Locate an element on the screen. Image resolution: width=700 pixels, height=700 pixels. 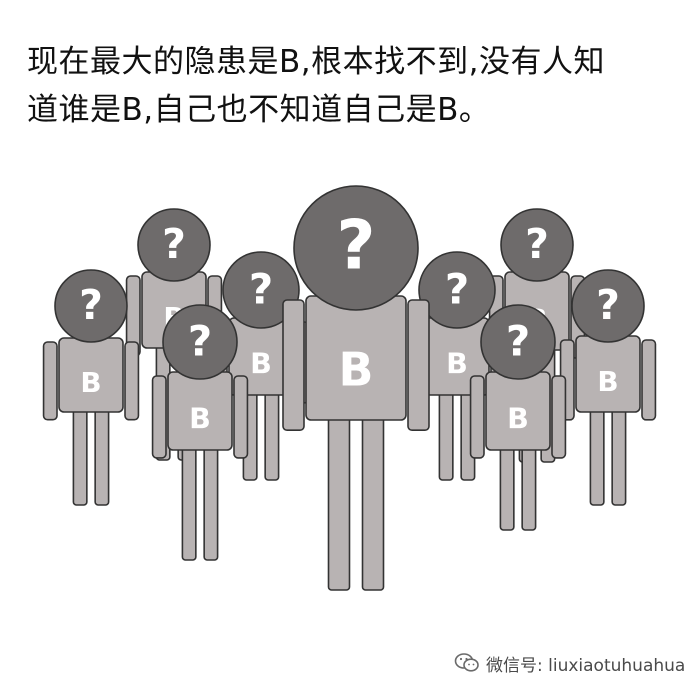
watermark-text: 微信号: liuxiaotuhuahua is located at coordinates (586, 665).